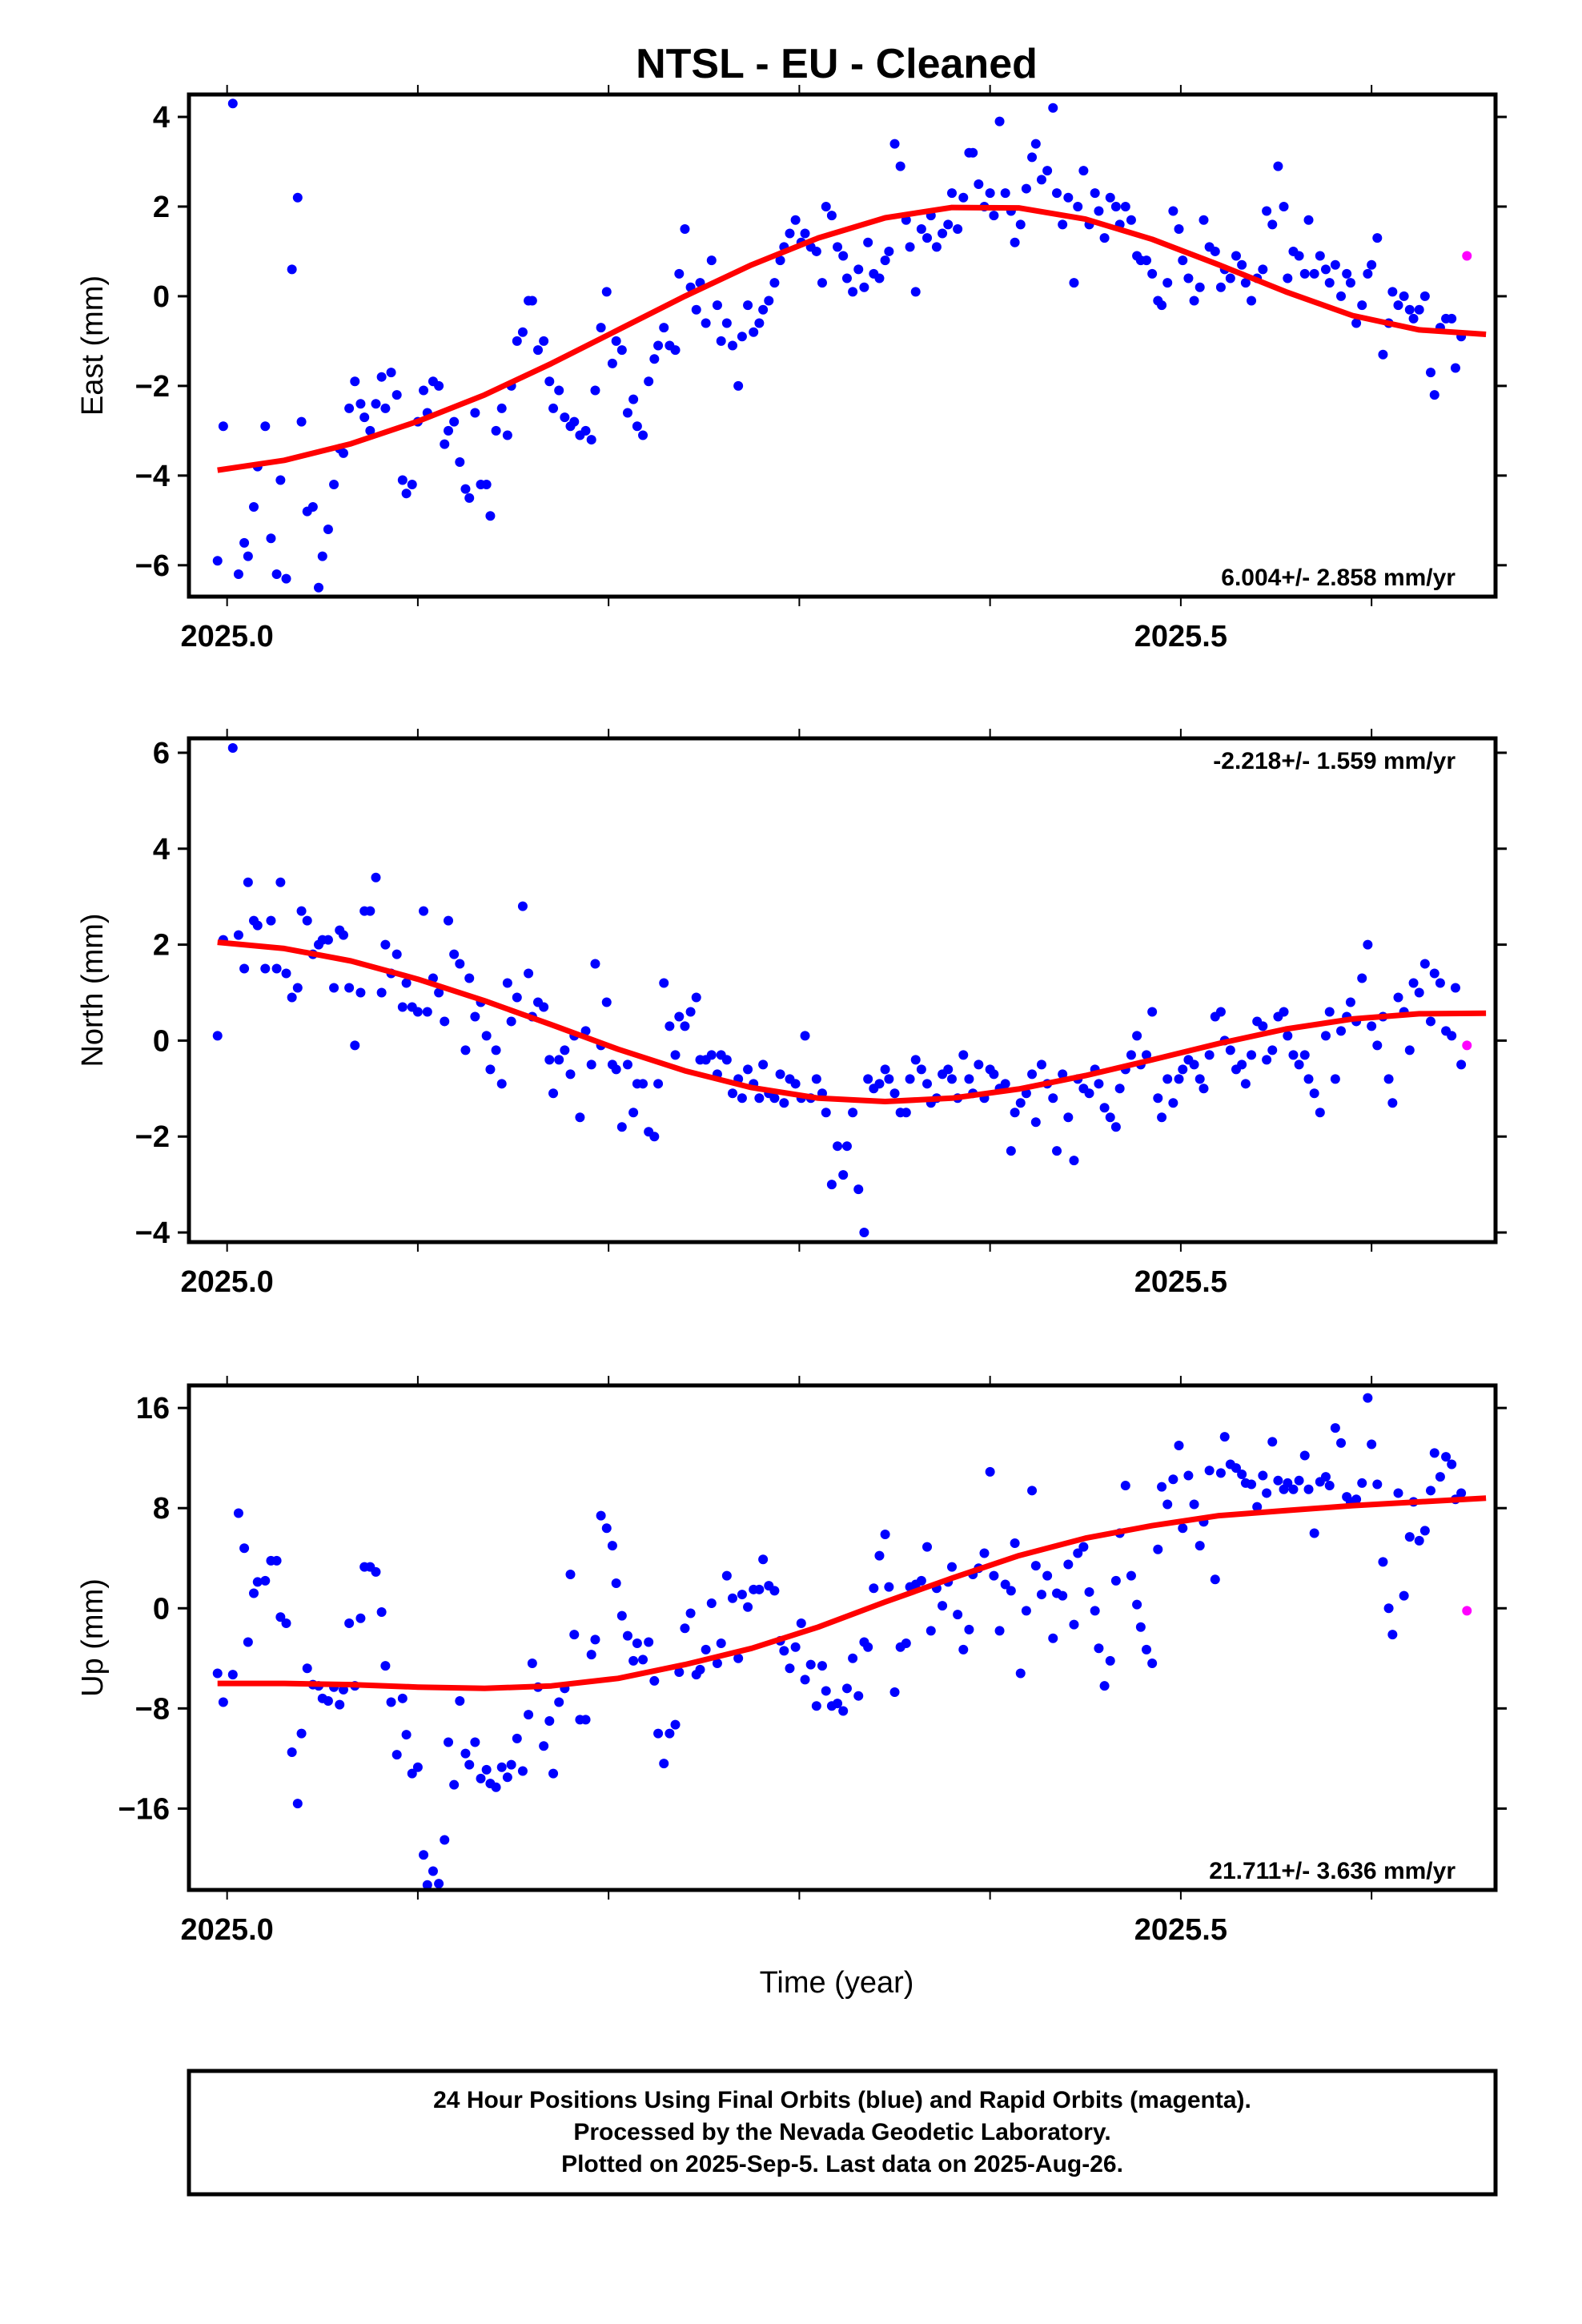  I want to click on north-y-tick-label: 0, so click(161, 1041).